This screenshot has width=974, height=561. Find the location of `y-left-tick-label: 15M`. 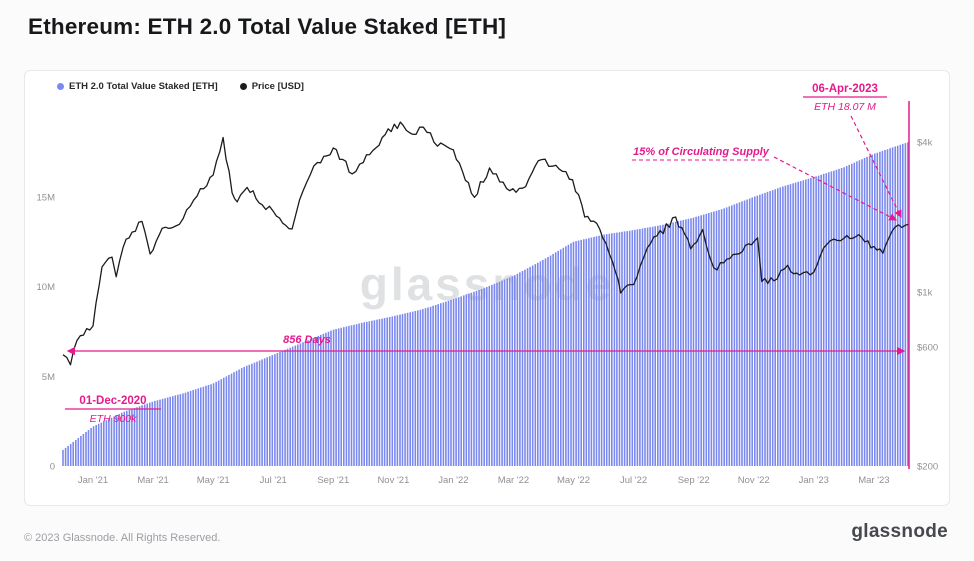

y-left-tick-label: 15M is located at coordinates (46, 197).